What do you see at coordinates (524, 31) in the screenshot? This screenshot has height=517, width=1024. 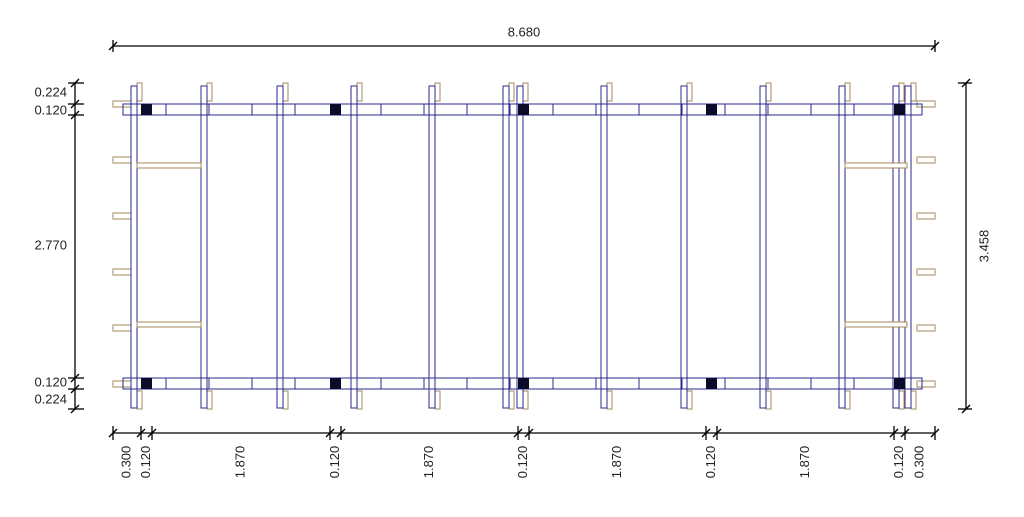 I see `top-dimension-label: 8.680` at bounding box center [524, 31].